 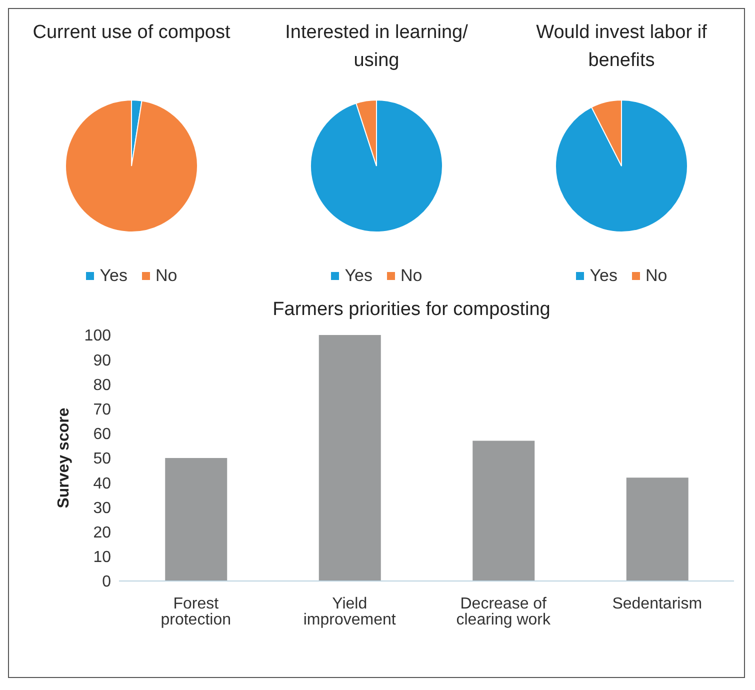 I want to click on chart-title: Farmers priorities for composting, so click(x=412, y=310).